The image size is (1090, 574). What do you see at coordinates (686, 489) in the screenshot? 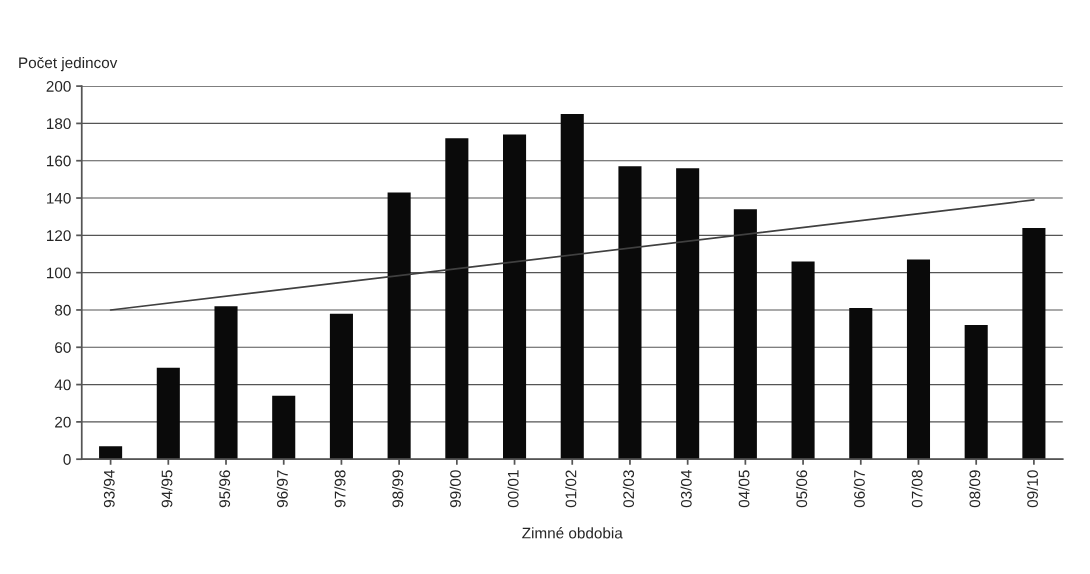
I see `x-tick-label: 03/04` at bounding box center [686, 489].